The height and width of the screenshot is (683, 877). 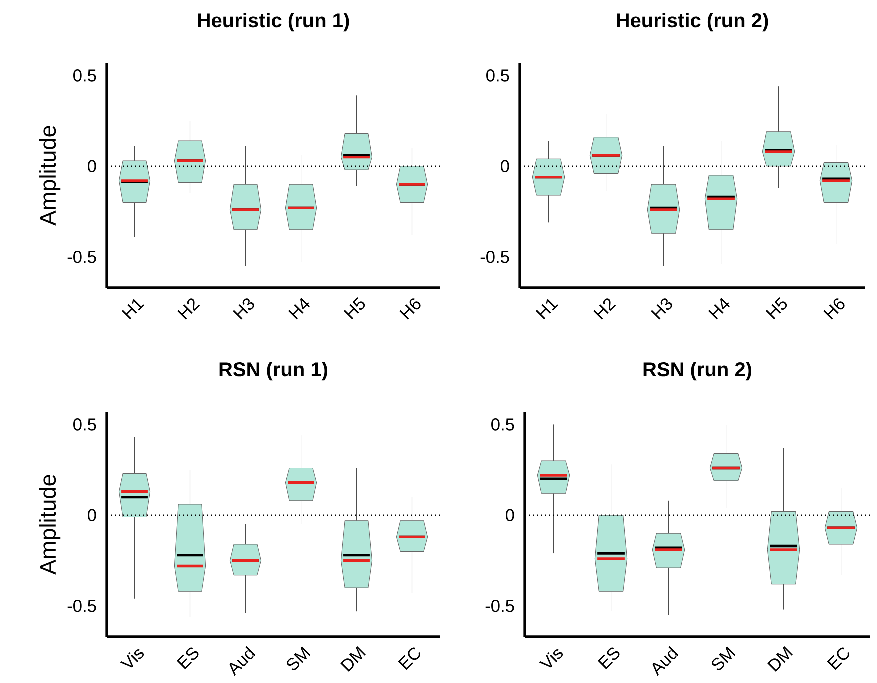 I want to click on chart-title: RSN (run 1), so click(x=274, y=371).